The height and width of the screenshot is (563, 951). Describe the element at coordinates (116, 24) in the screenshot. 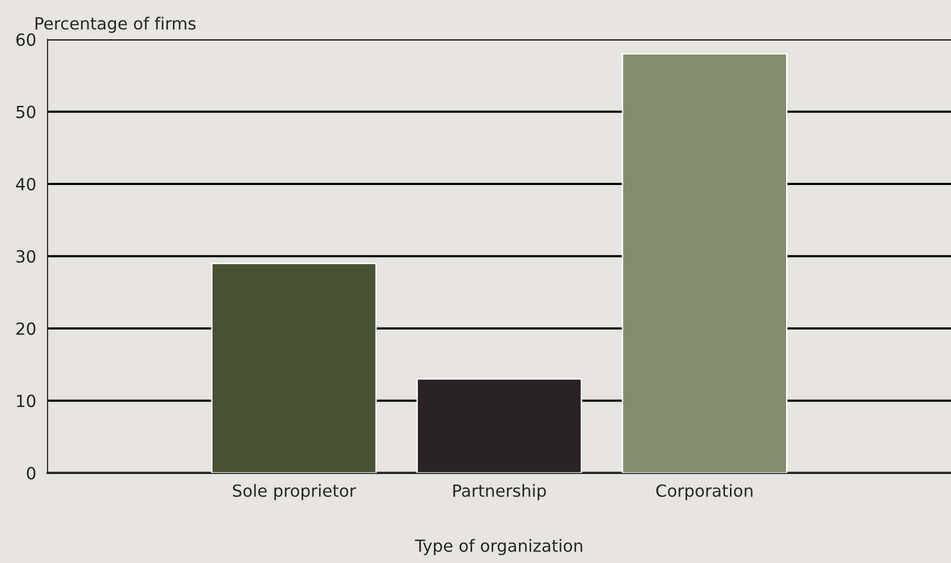

I see `y-axis-title: Percentage of firms` at that location.